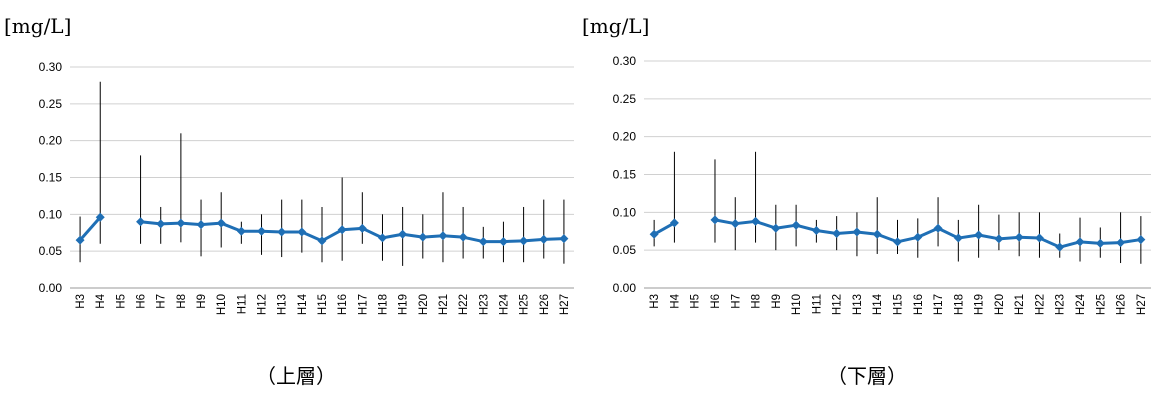 The height and width of the screenshot is (399, 1153). What do you see at coordinates (242, 304) in the screenshot?
I see `x-tick-label: H11` at bounding box center [242, 304].